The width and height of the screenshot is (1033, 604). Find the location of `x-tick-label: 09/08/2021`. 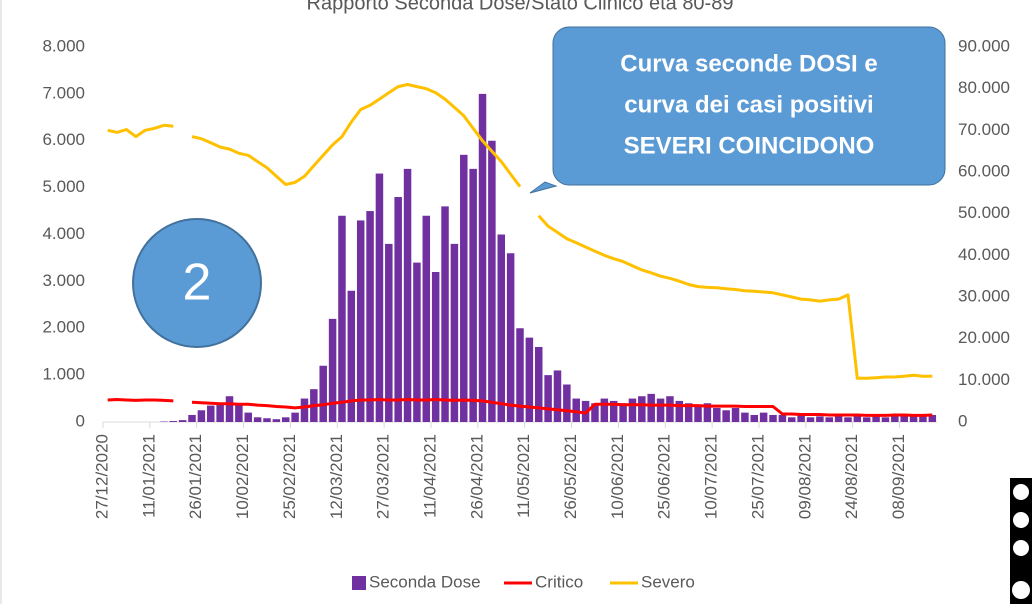

x-tick-label: 09/08/2021 is located at coordinates (804, 476).